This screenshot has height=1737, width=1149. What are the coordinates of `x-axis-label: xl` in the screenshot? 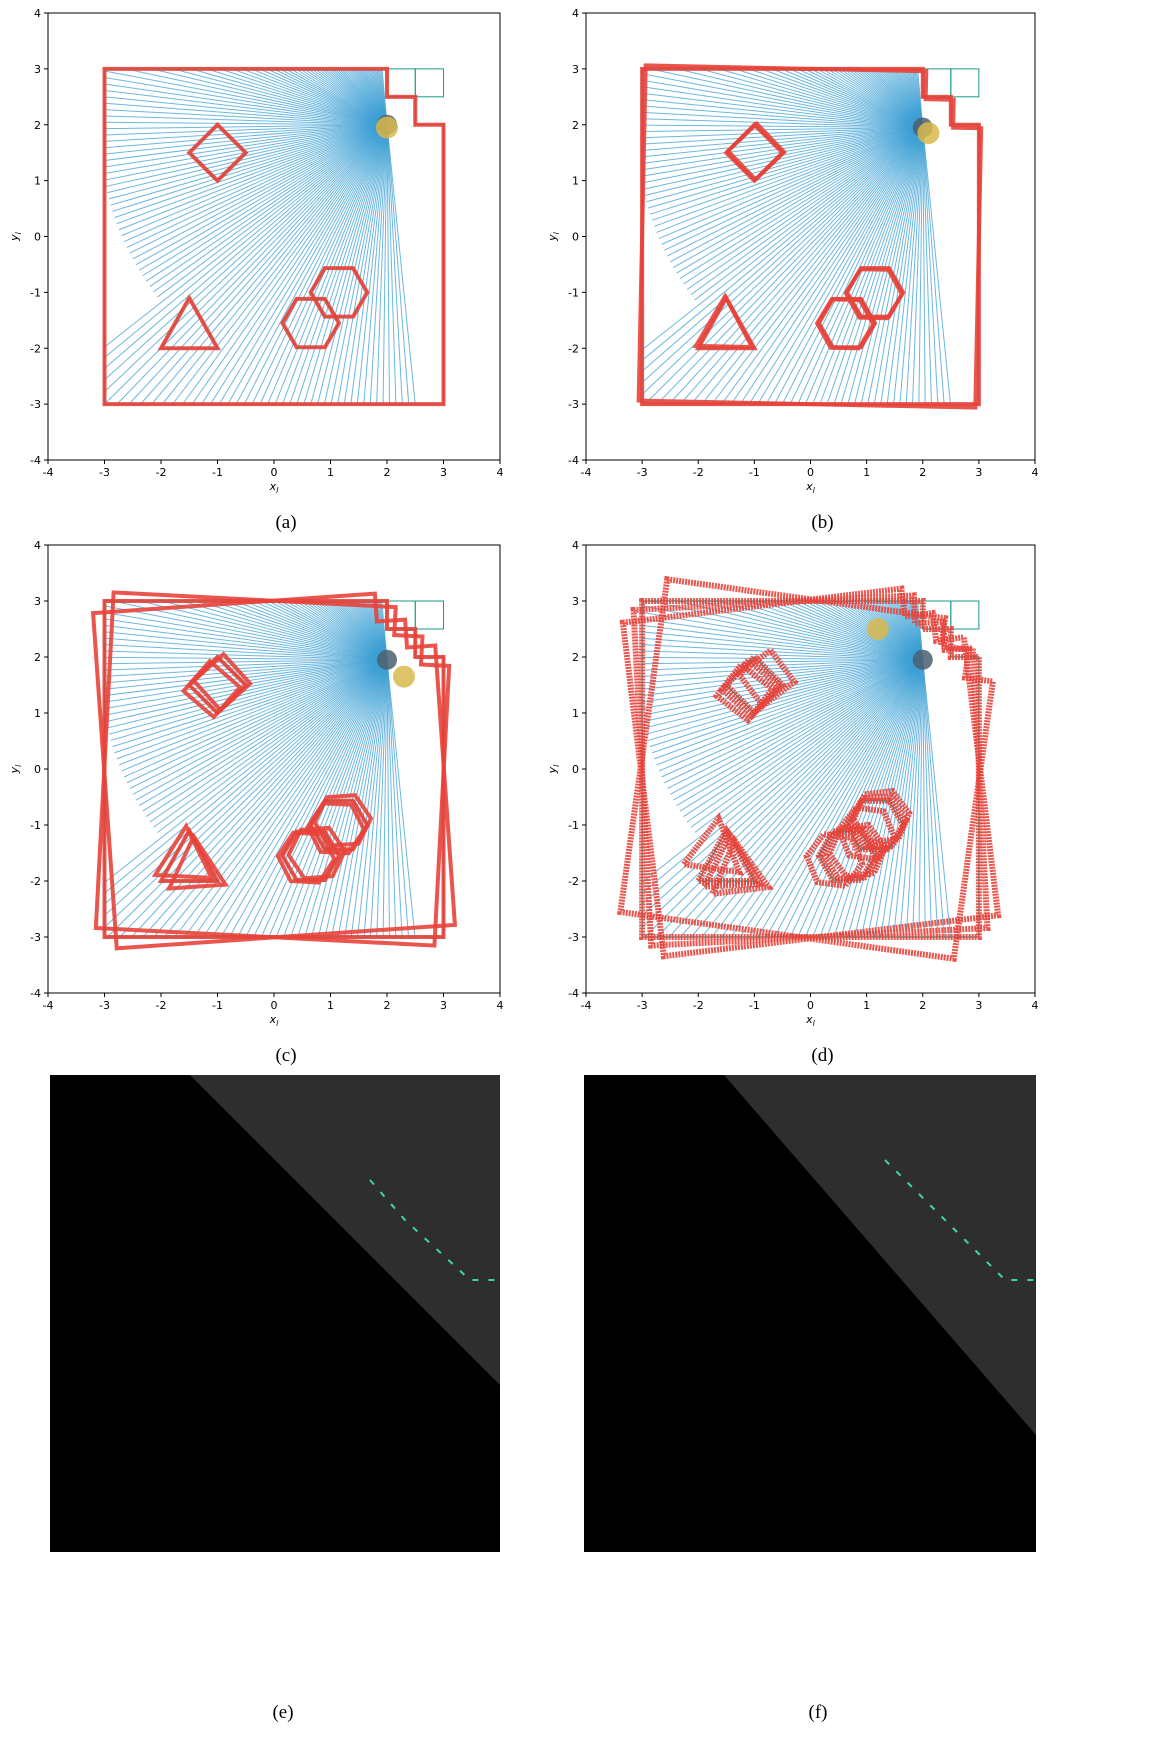 It's located at (810, 1020).